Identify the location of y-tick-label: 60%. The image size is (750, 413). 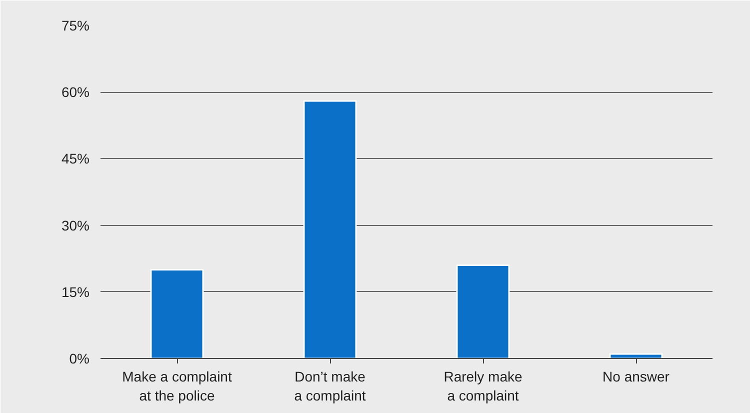
(75, 92).